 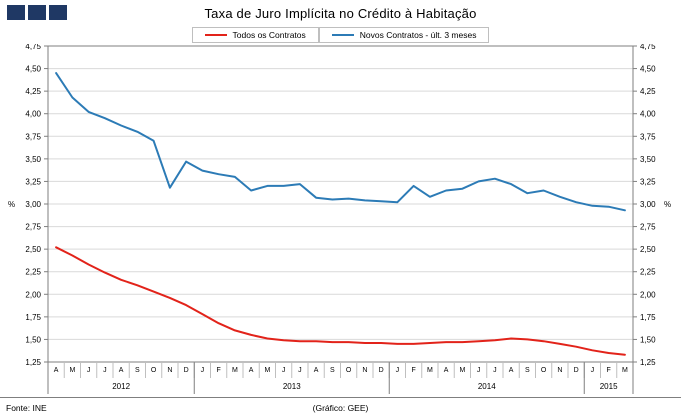 What do you see at coordinates (121, 386) in the screenshot?
I see `svg-text: 2012` at bounding box center [121, 386].